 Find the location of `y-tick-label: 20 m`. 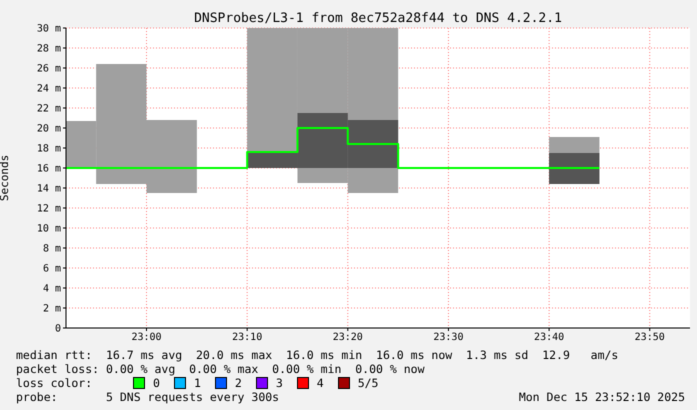

y-tick-label: 20 m is located at coordinates (48, 129).